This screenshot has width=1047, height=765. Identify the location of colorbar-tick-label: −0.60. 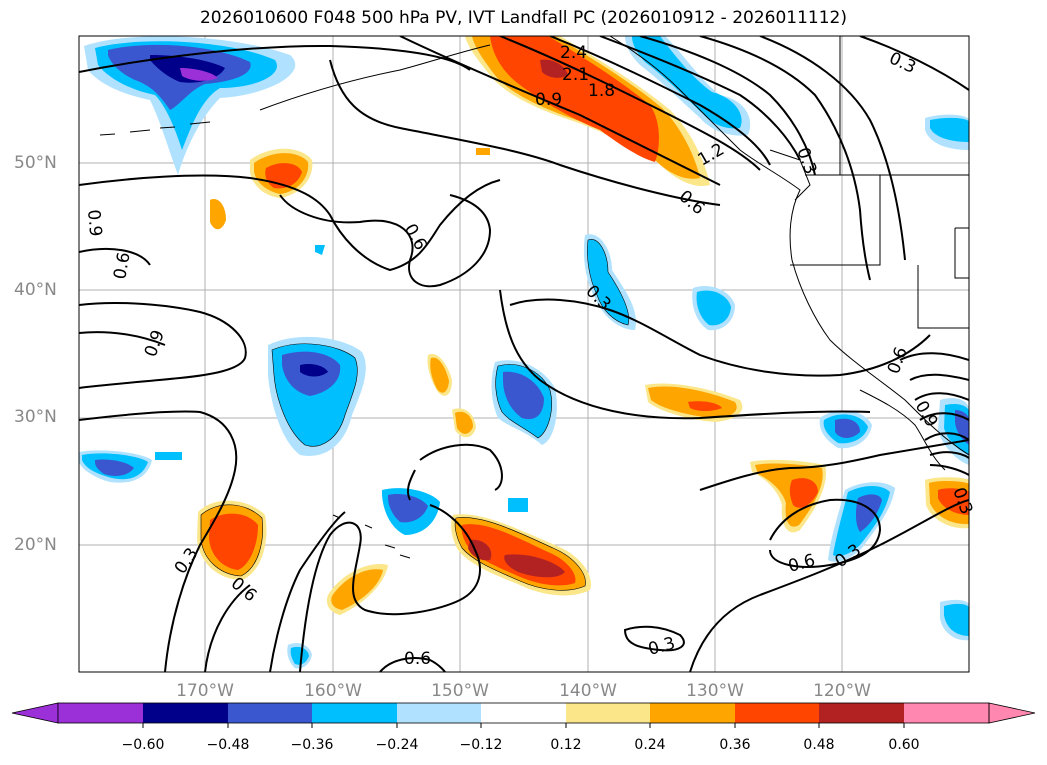
(143, 745).